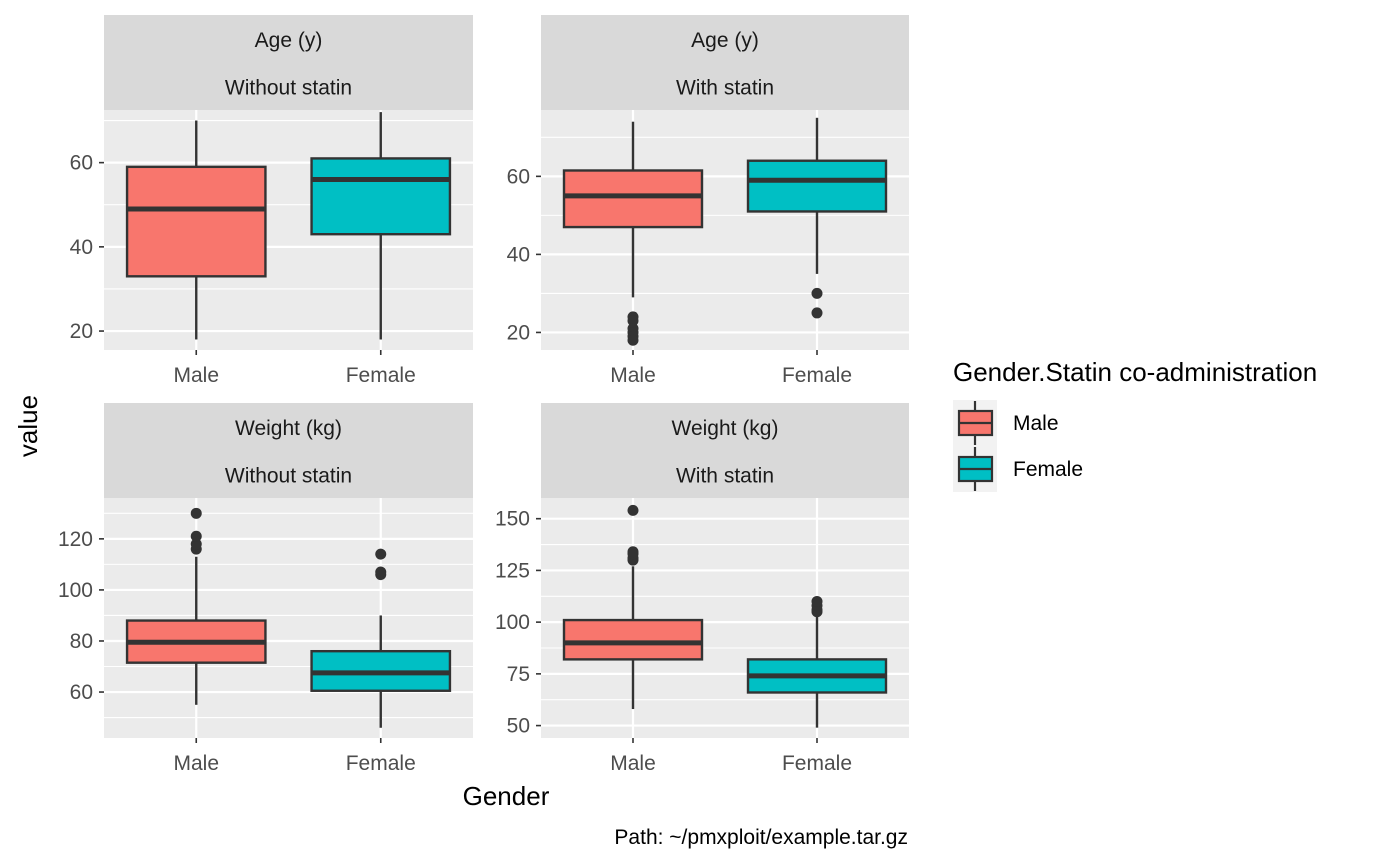 This screenshot has height=866, width=1400. I want to click on legend-label: Female, so click(1048, 469).